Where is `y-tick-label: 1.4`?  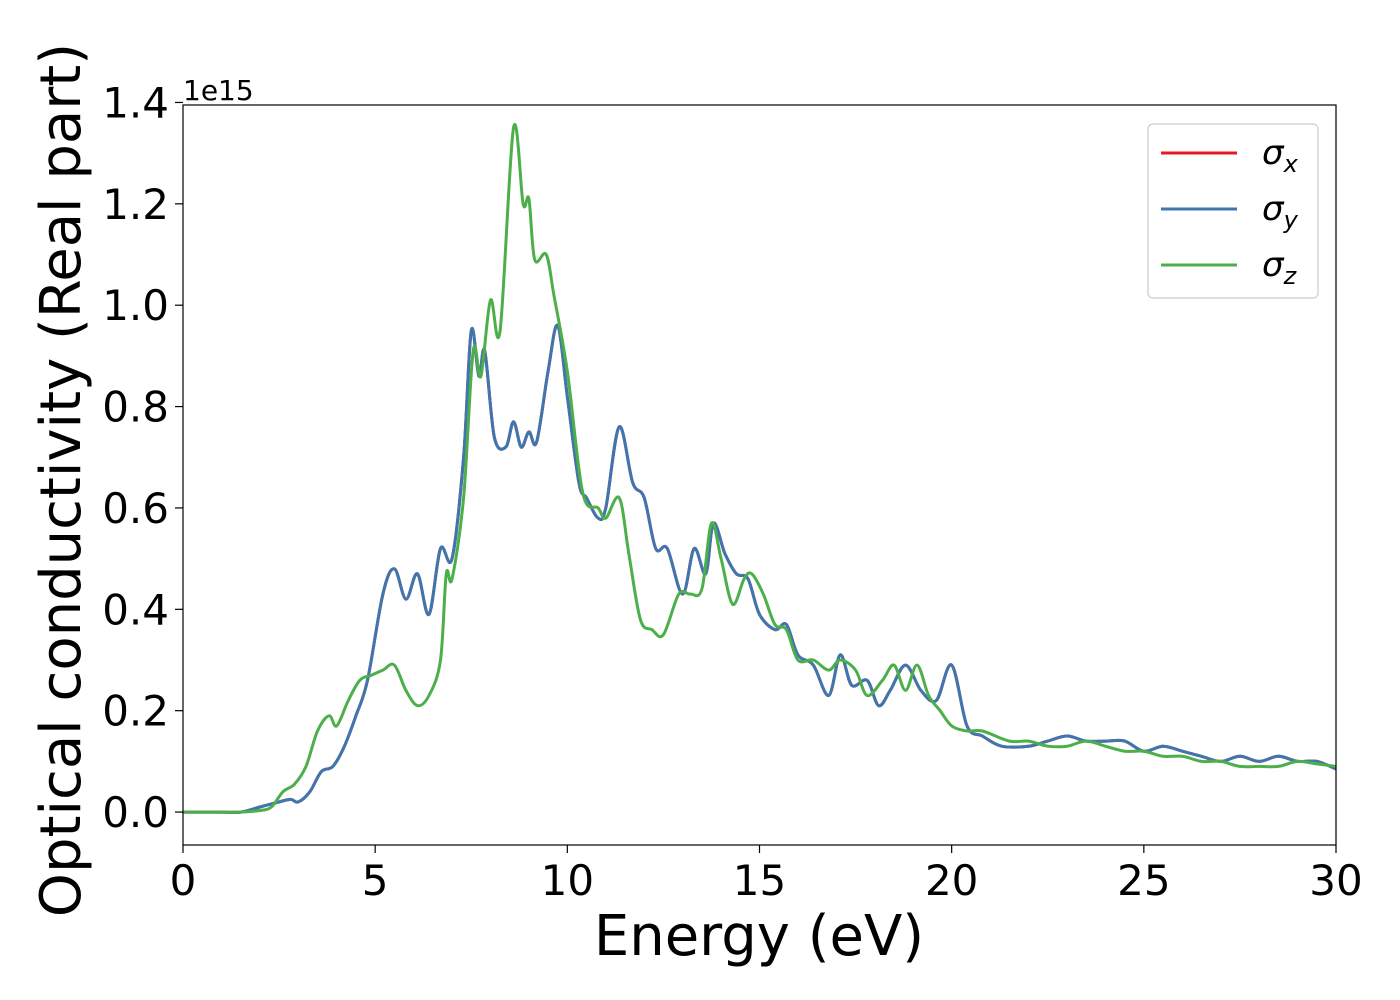
y-tick-label: 1.4 is located at coordinates (135, 102).